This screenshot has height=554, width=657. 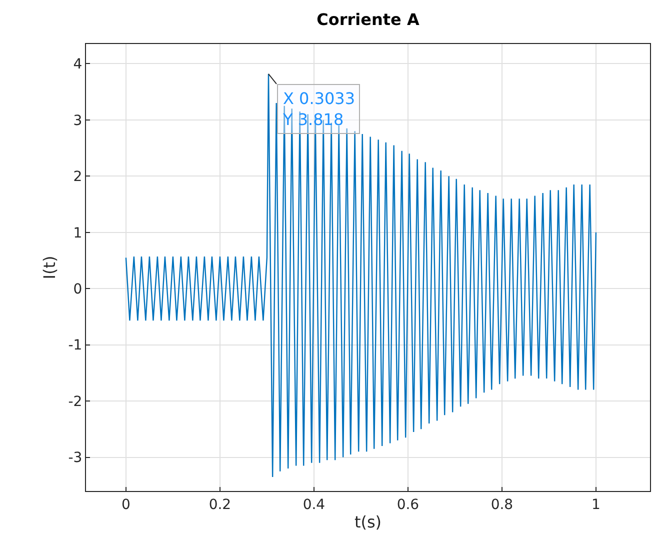 I want to click on y-tick-label: 1, so click(x=77, y=233).